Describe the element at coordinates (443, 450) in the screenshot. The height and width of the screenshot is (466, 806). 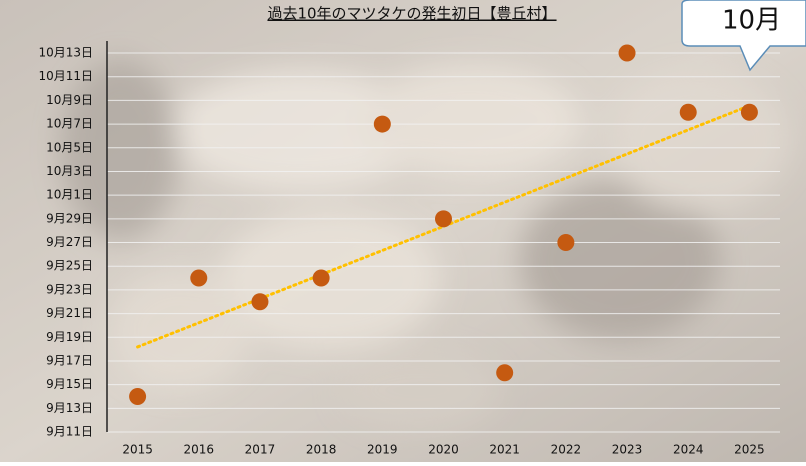
I see `x-tick-label: 2020` at that location.